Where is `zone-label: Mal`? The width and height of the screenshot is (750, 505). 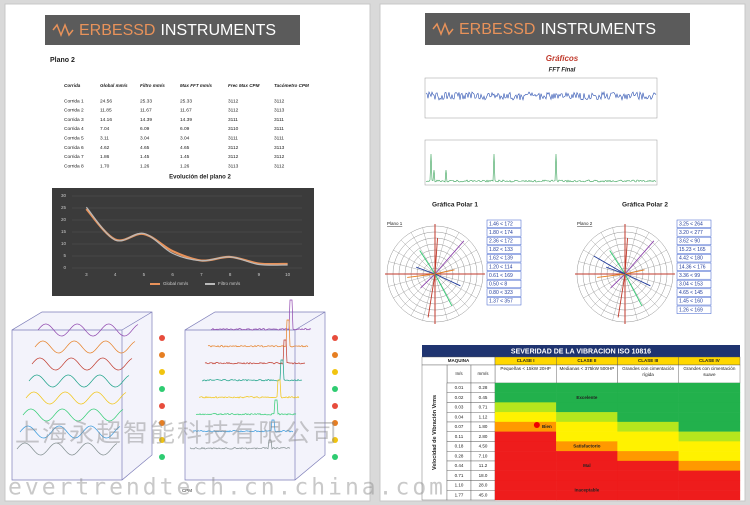 zone-label: Mal is located at coordinates (587, 465).